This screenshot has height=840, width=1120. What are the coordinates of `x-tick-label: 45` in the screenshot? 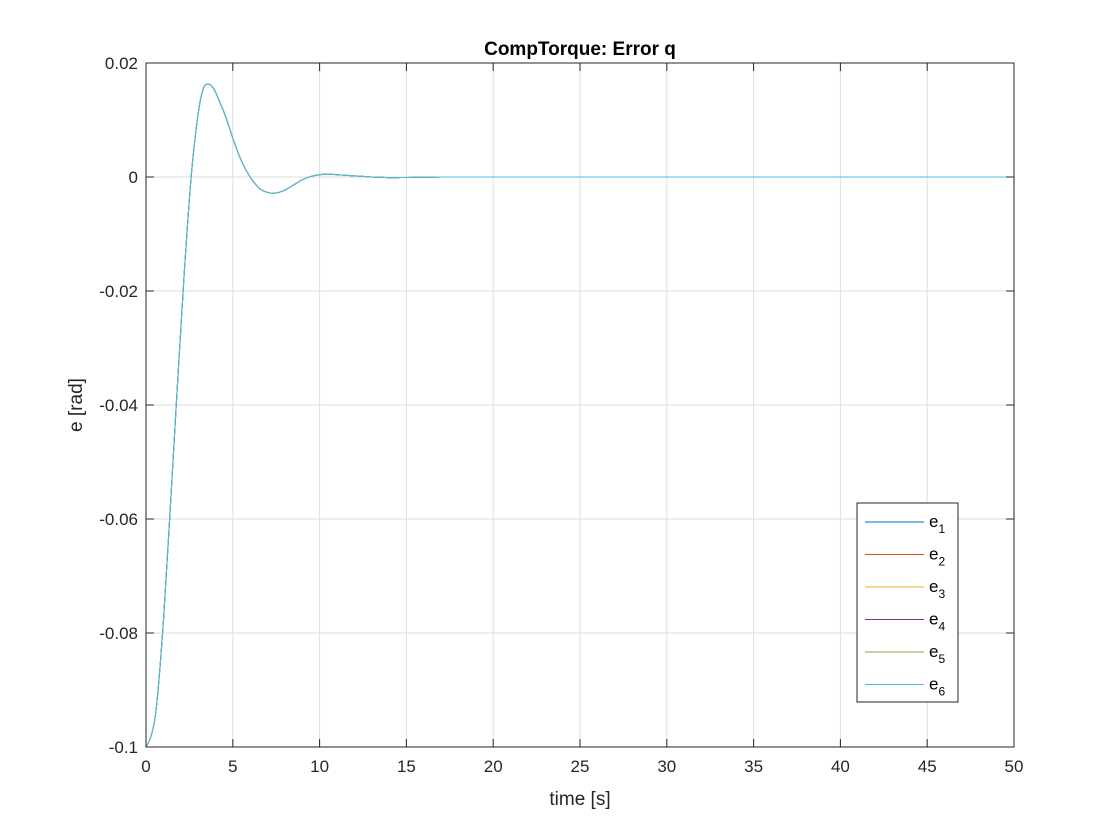 It's located at (927, 766).